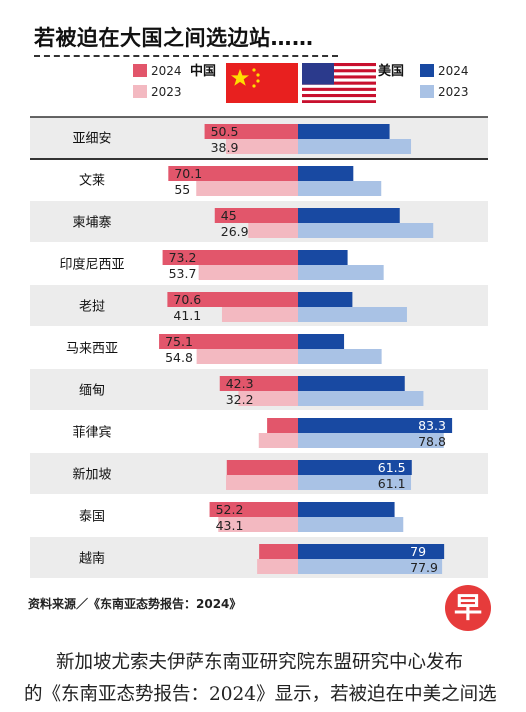 This screenshot has height=712, width=526. I want to click on legend-china-label: 中国, so click(203, 71).